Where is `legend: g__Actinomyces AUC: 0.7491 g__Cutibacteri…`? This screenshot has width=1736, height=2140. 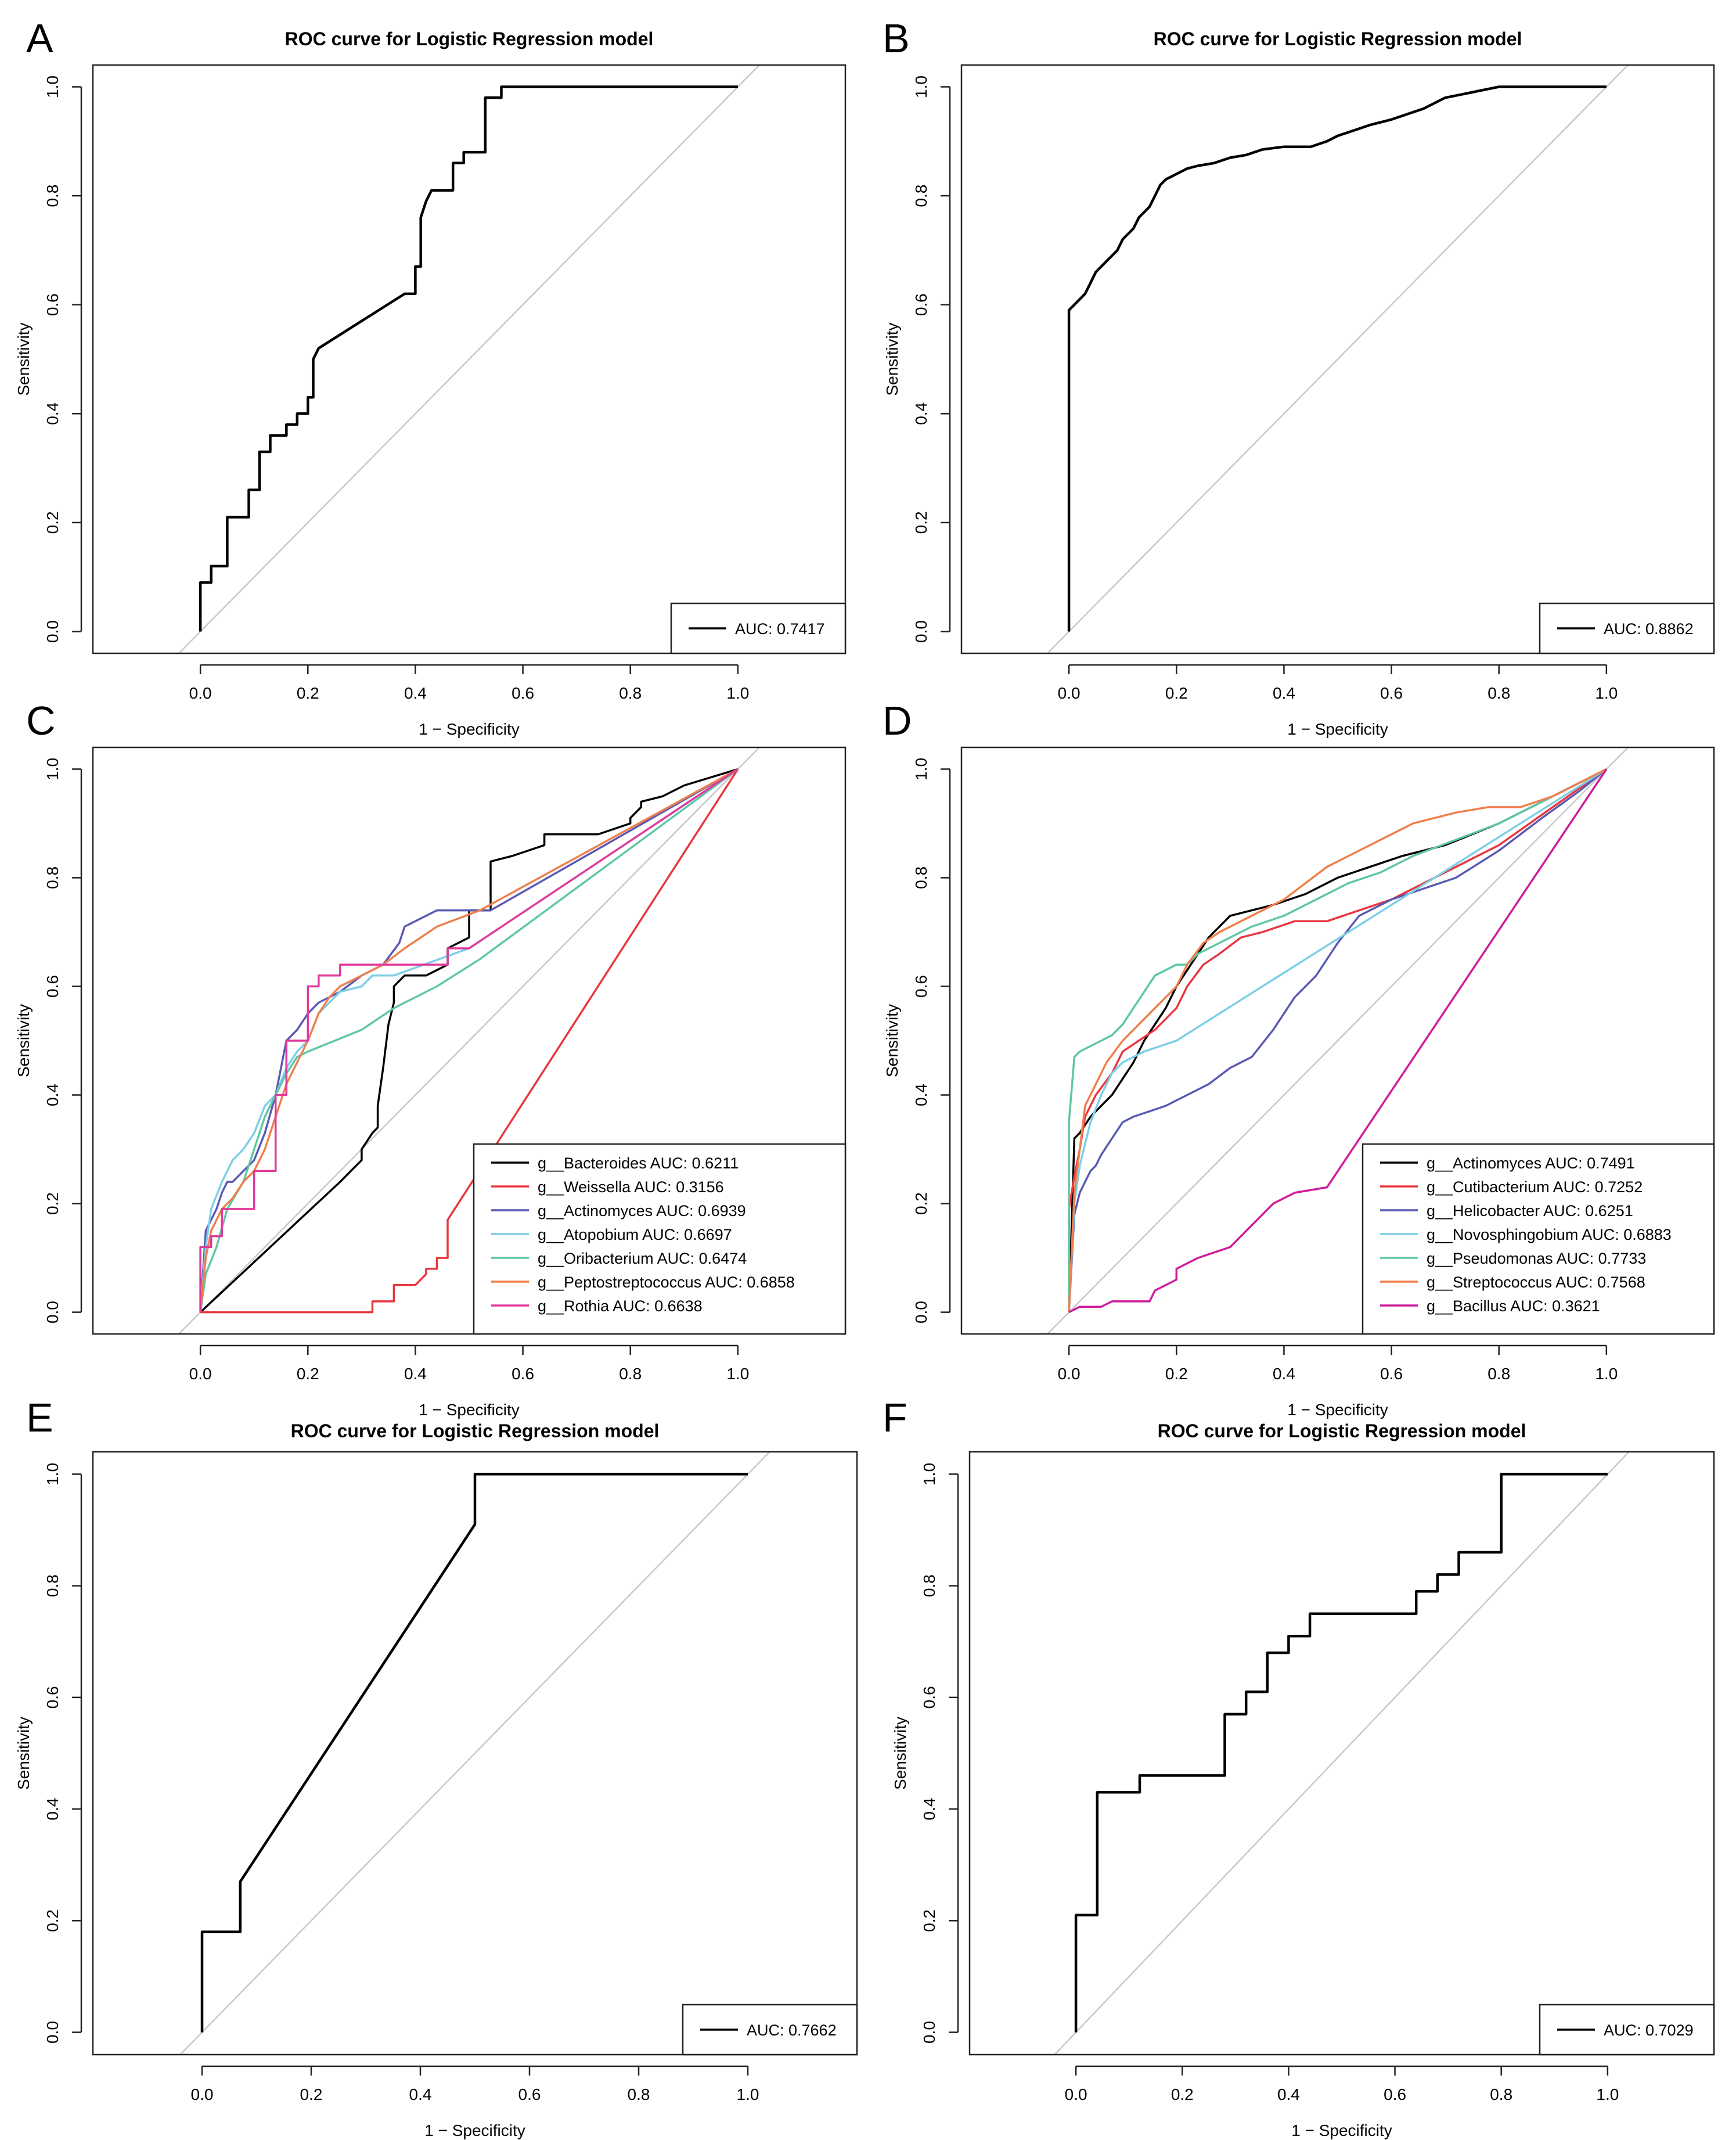
legend: g__Actinomyces AUC: 0.7491 g__Cutibacteri… is located at coordinates (1538, 1239).